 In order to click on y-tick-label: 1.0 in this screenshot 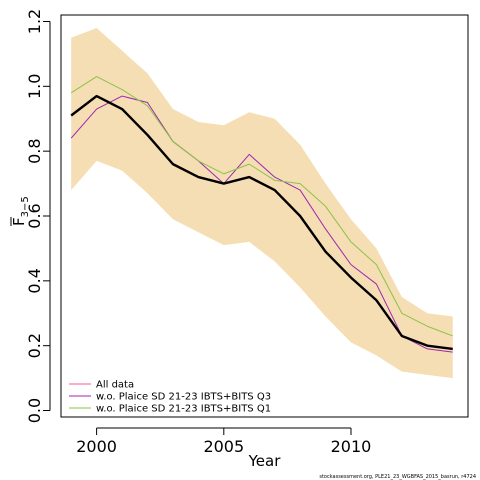, I will do `click(34, 86)`.